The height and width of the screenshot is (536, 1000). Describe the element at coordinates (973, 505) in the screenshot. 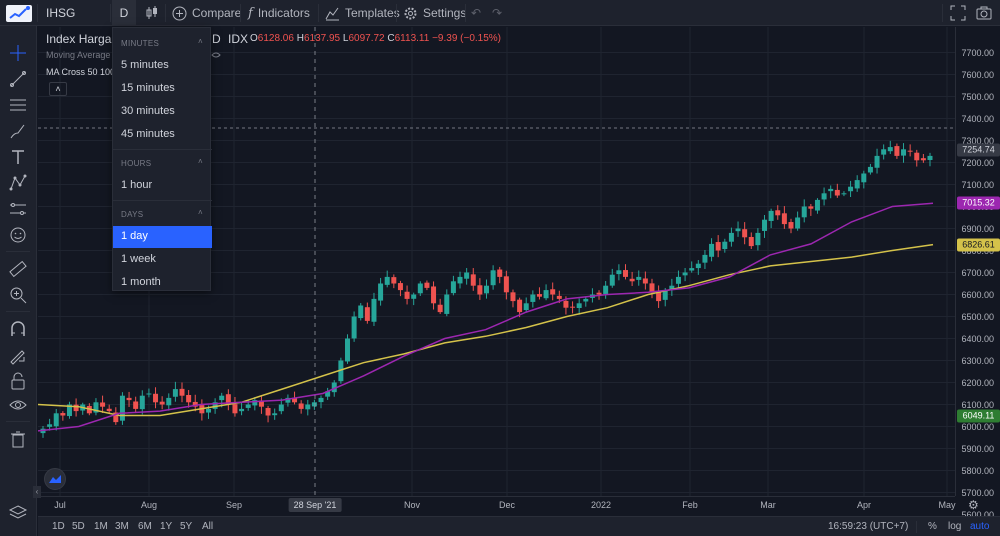

I see `time-axis-settings-button: ⚙` at that location.